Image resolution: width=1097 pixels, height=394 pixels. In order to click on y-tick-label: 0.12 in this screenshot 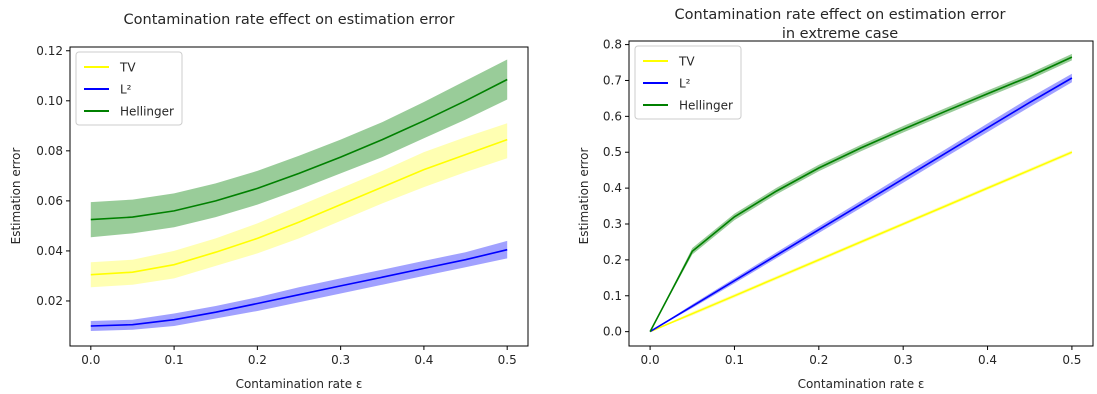, I will do `click(49, 51)`.